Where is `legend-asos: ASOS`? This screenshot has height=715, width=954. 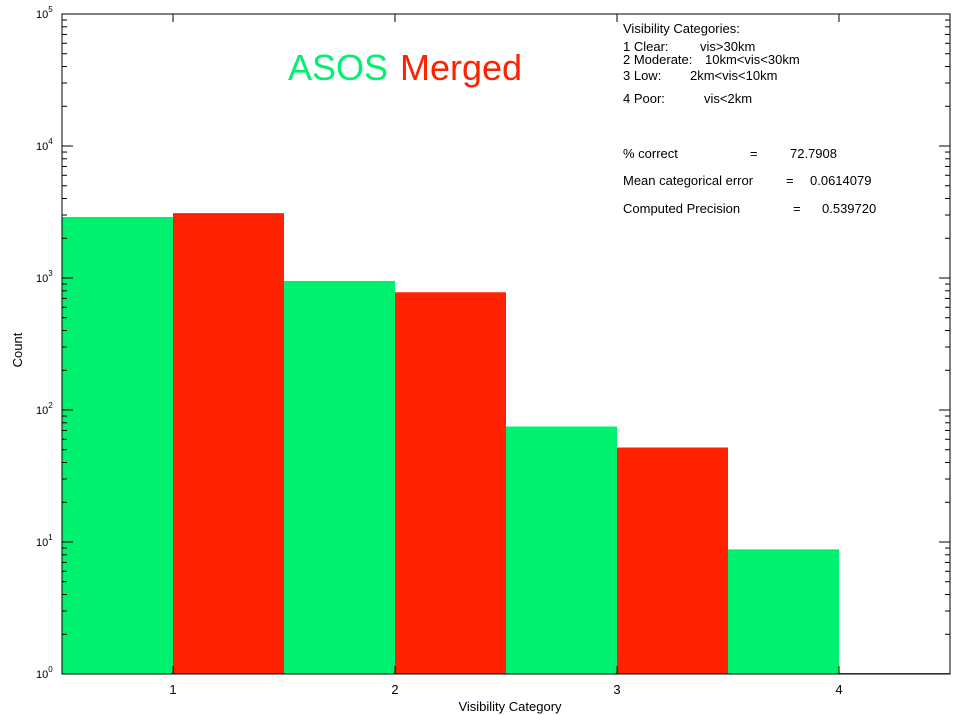
legend-asos: ASOS is located at coordinates (338, 67).